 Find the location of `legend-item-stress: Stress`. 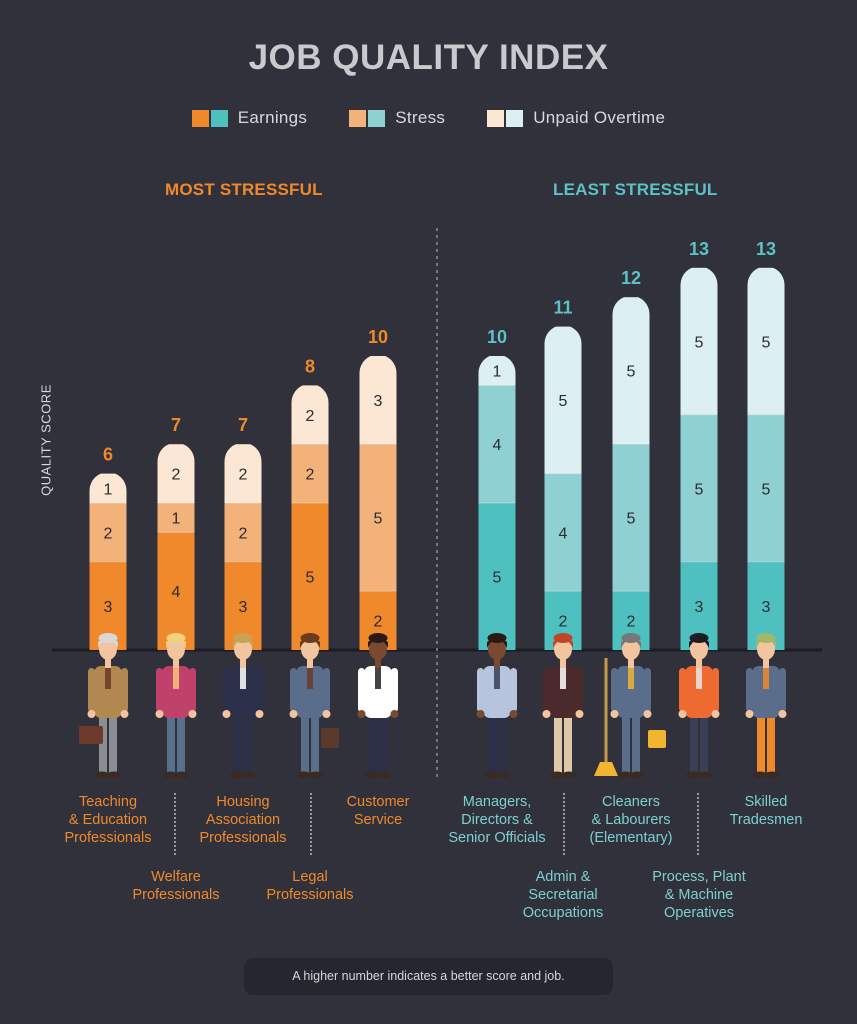

legend-item-stress: Stress is located at coordinates (397, 118).